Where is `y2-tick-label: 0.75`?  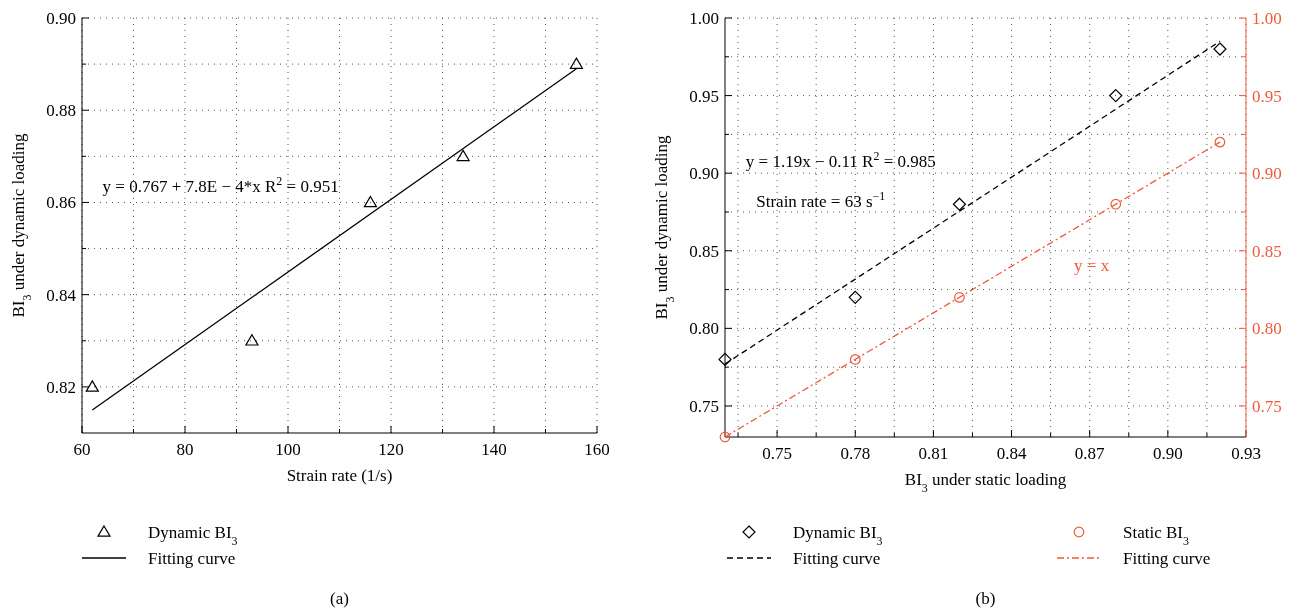
y2-tick-label: 0.75 is located at coordinates (1267, 406).